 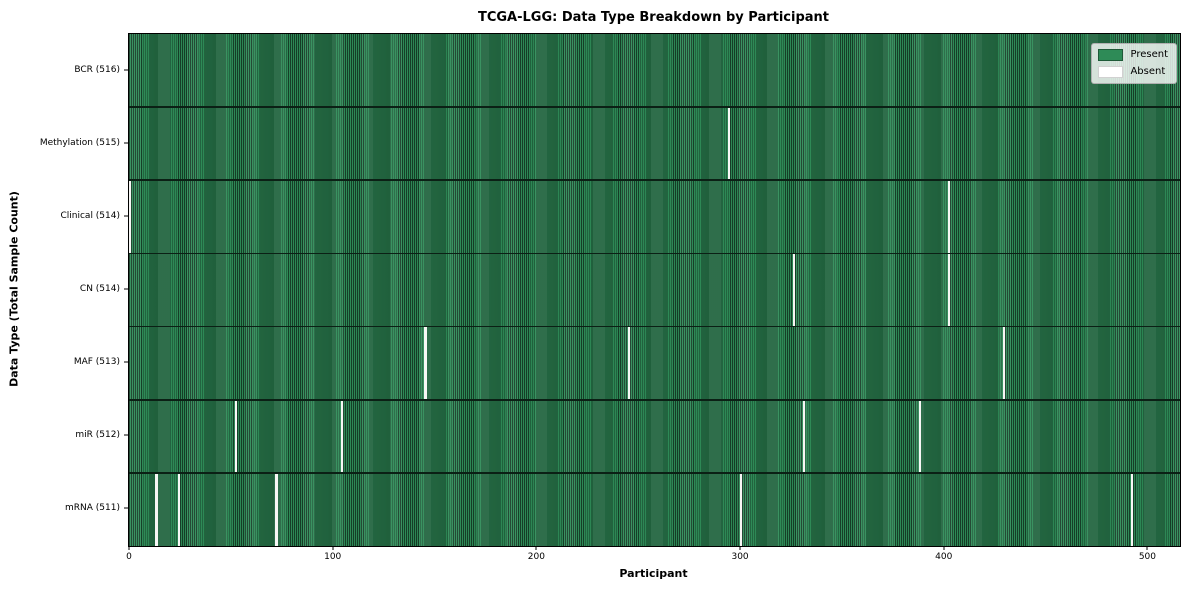 What do you see at coordinates (654, 436) in the screenshot?
I see `heatmap-row-mir` at bounding box center [654, 436].